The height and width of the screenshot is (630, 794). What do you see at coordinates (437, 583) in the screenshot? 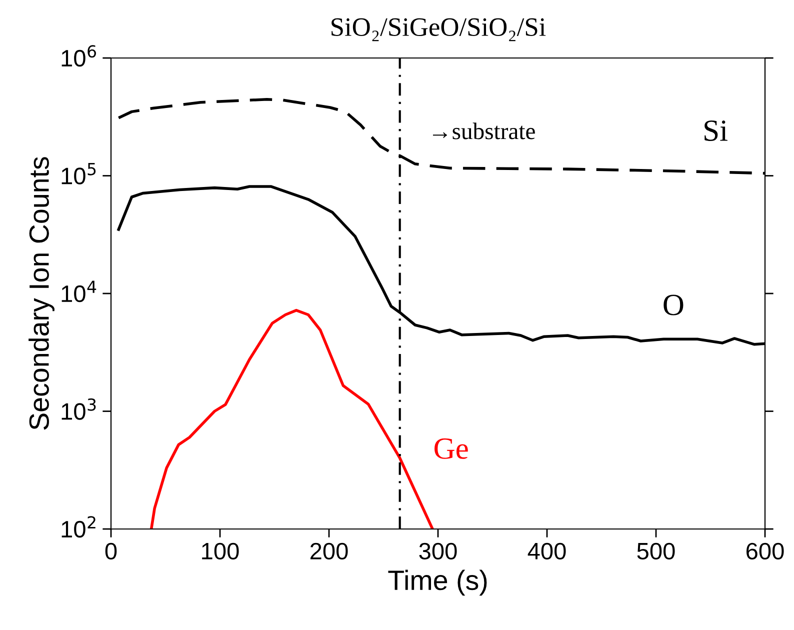
I see `x-axis-title: Time (s)` at bounding box center [437, 583].